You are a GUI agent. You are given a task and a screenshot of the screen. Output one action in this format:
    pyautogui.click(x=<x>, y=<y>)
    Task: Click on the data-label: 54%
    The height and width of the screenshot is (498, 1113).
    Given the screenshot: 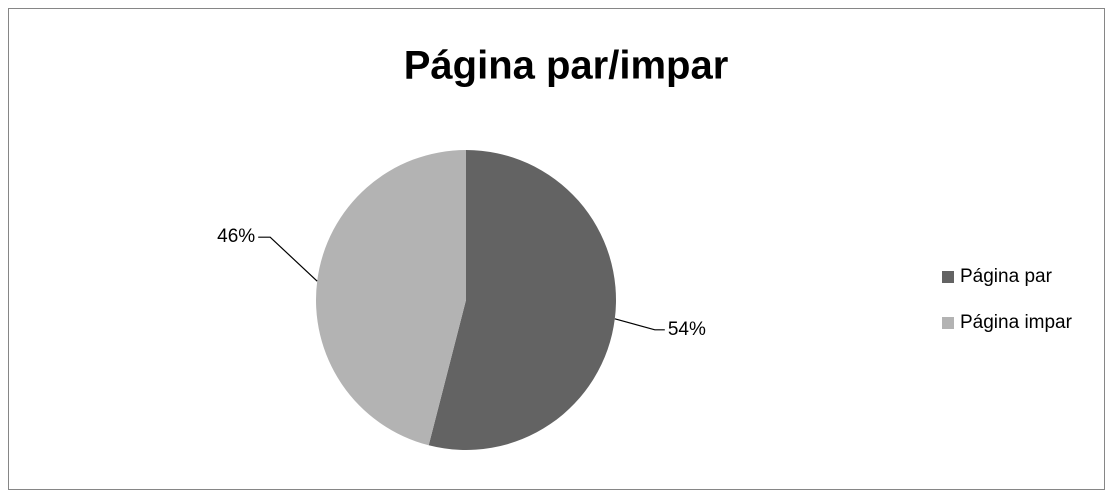 What is the action you would take?
    pyautogui.click(x=687, y=329)
    